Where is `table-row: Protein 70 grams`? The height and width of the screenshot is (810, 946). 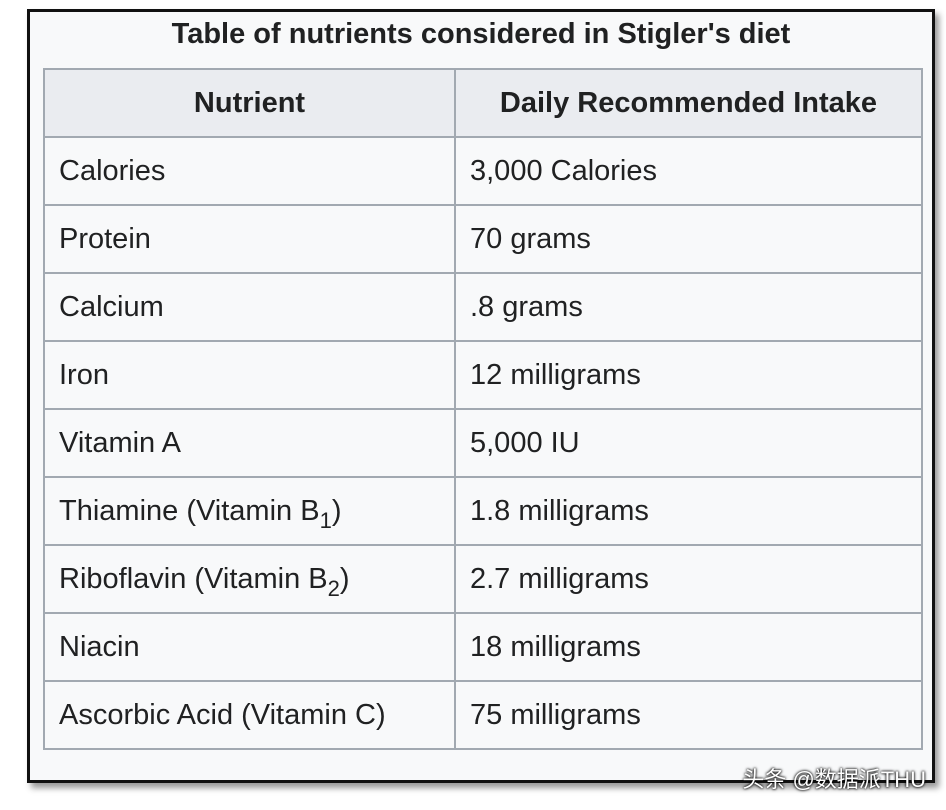
table-row: Protein 70 grams is located at coordinates (483, 239).